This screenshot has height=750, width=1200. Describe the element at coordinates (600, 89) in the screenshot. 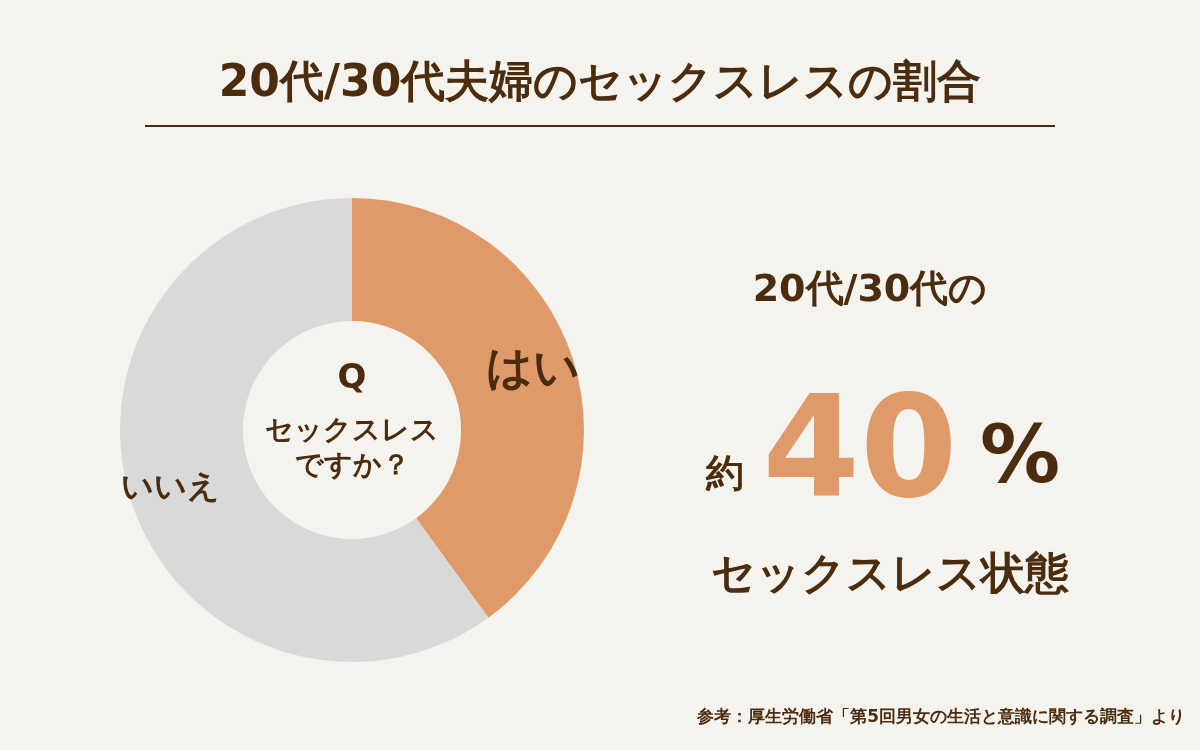

I see `chart-title: 20代/30代夫婦のセックスレスの割合` at that location.